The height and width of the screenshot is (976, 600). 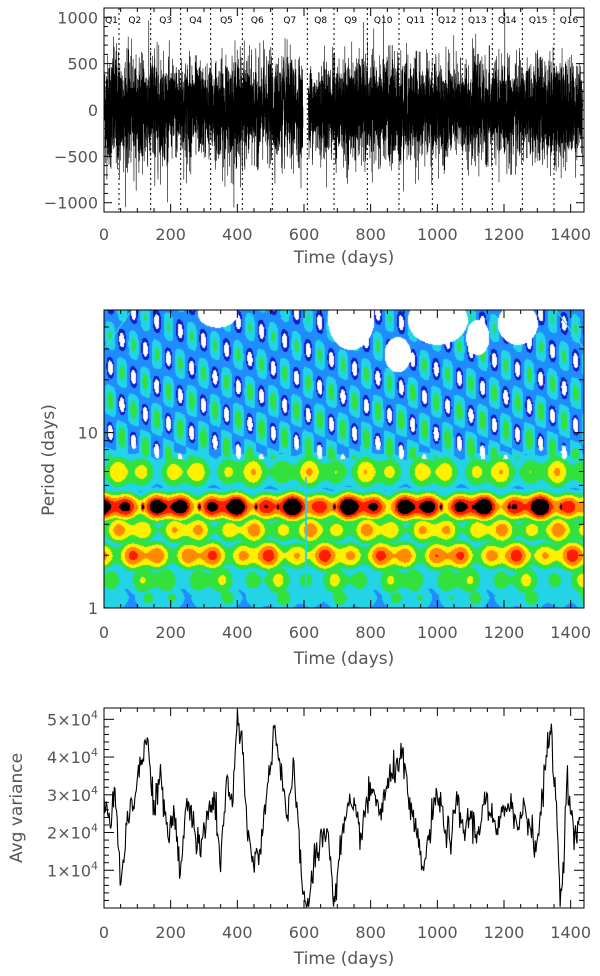 I want to click on quarter-label: Q6, so click(x=257, y=21).